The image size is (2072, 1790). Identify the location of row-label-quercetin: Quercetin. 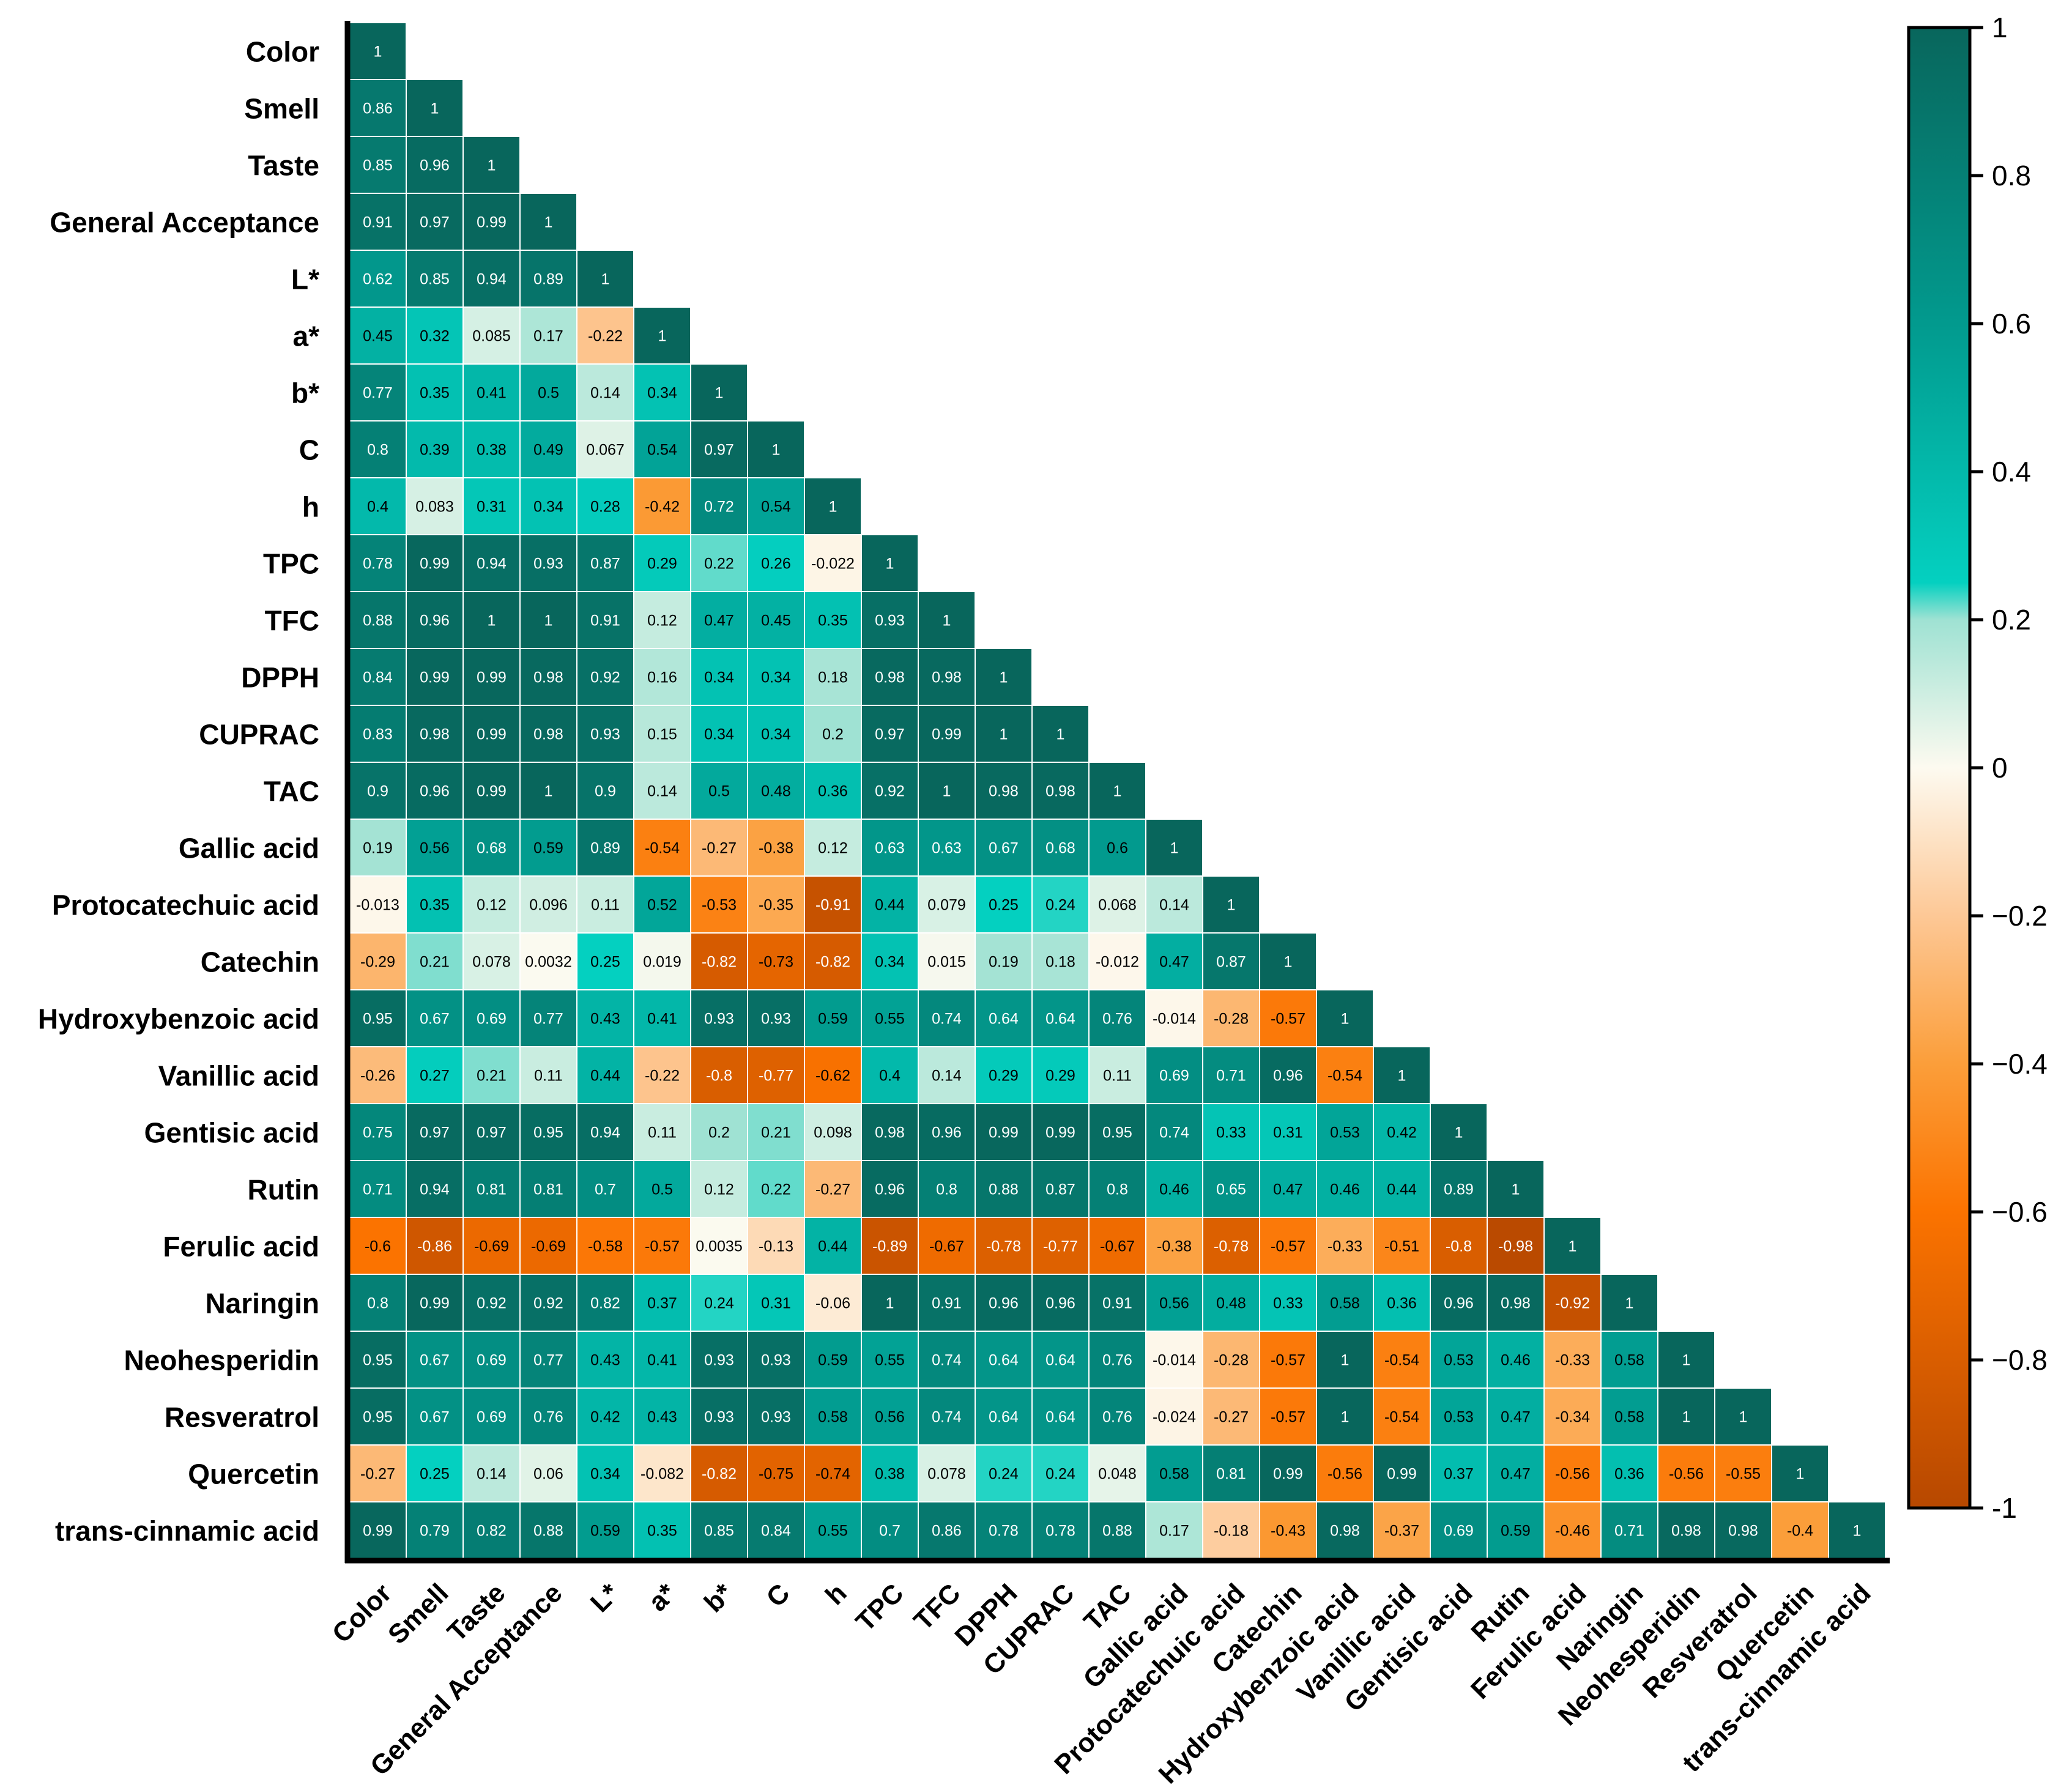
(254, 1474).